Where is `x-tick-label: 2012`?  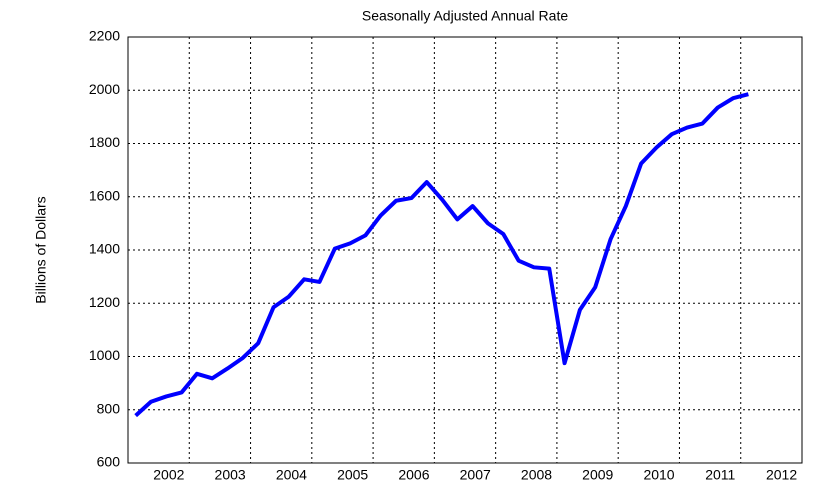 x-tick-label: 2012 is located at coordinates (781, 475).